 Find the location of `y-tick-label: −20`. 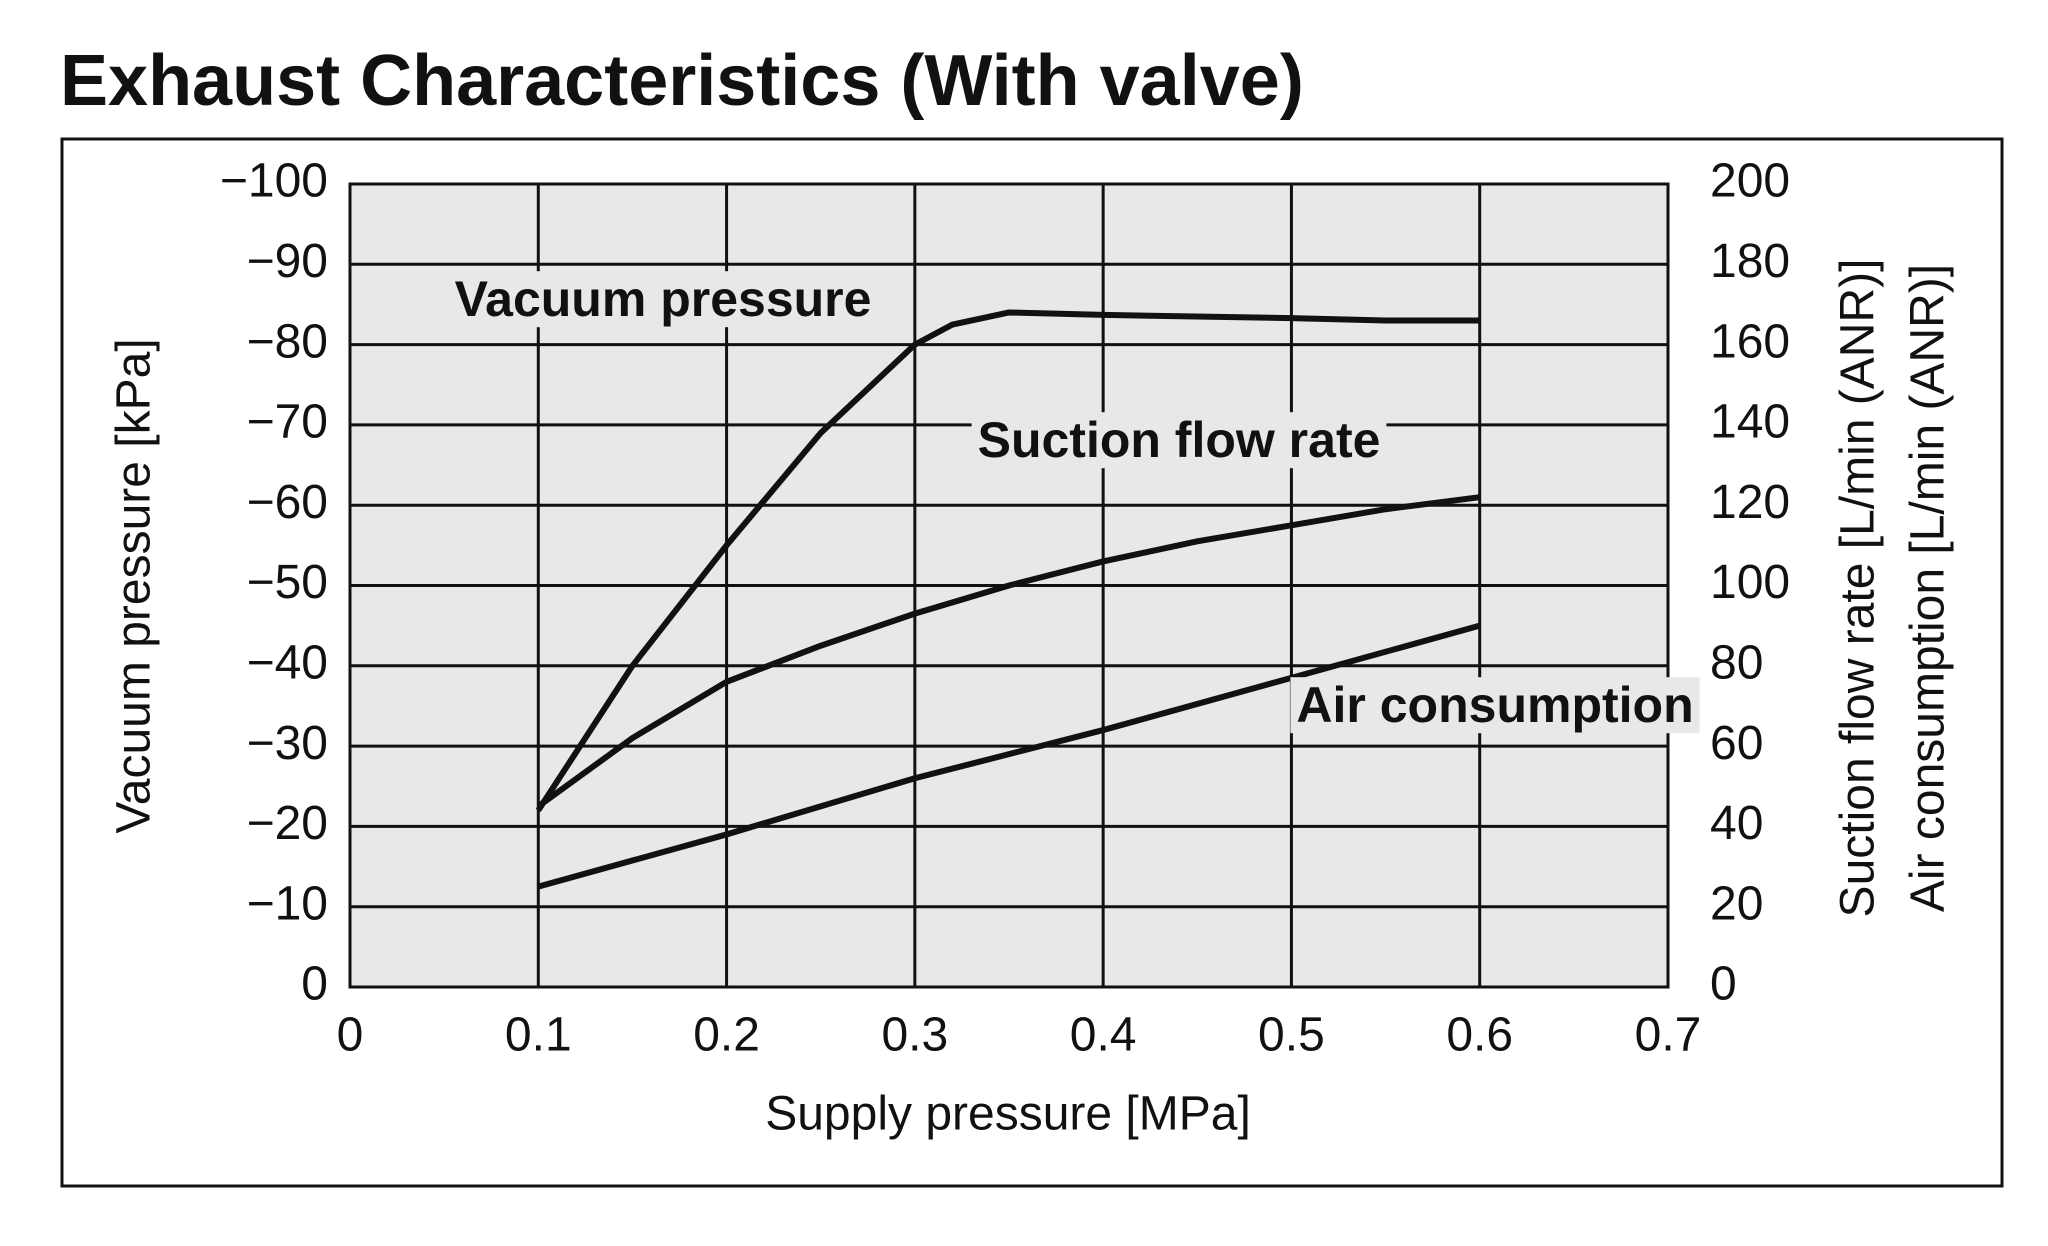

y-tick-label: −20 is located at coordinates (287, 823).